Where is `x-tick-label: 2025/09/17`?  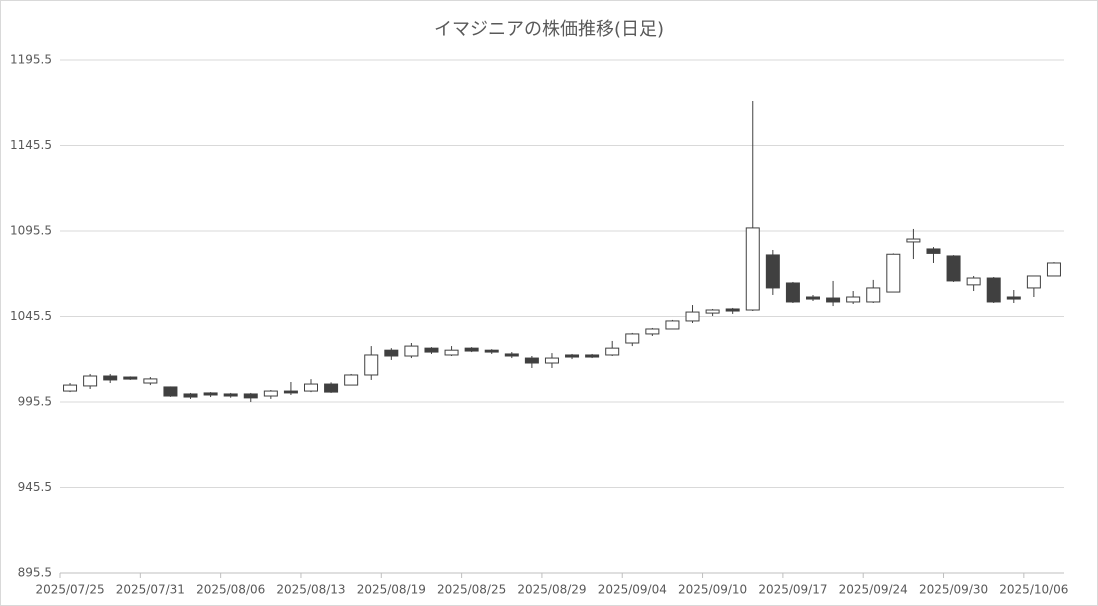
x-tick-label: 2025/09/17 is located at coordinates (792, 590).